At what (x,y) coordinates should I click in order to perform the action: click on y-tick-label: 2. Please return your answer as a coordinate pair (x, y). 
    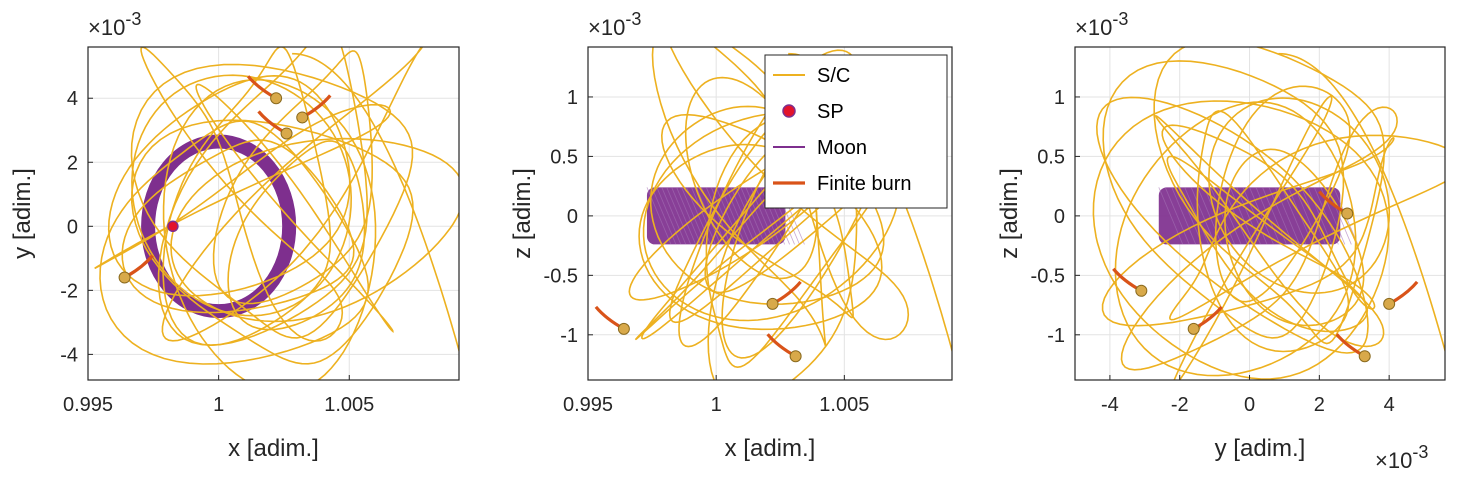
    Looking at the image, I should click on (72, 163).